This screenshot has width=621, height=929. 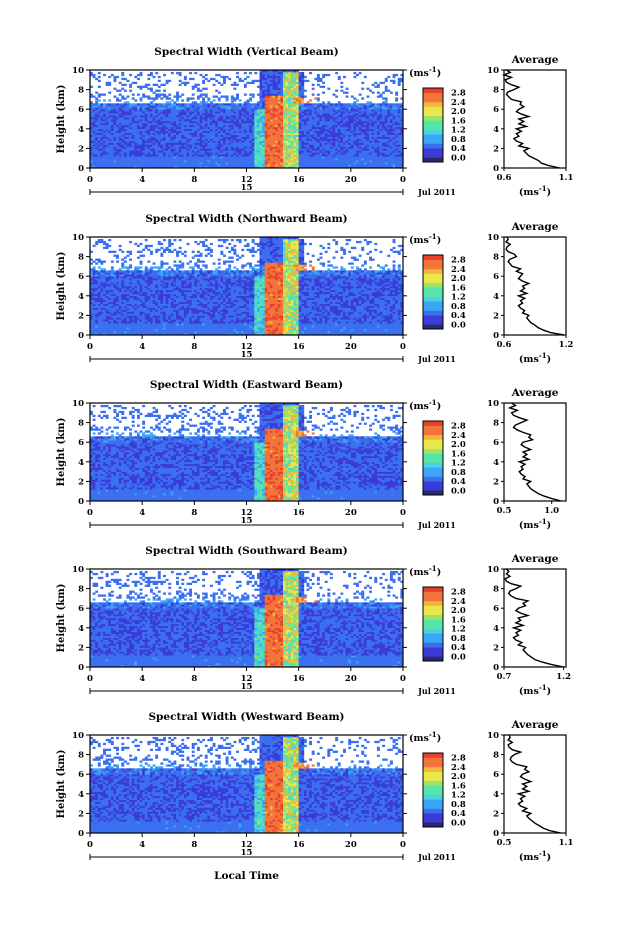 I want to click on colorbar-segment, so click(x=433, y=155).